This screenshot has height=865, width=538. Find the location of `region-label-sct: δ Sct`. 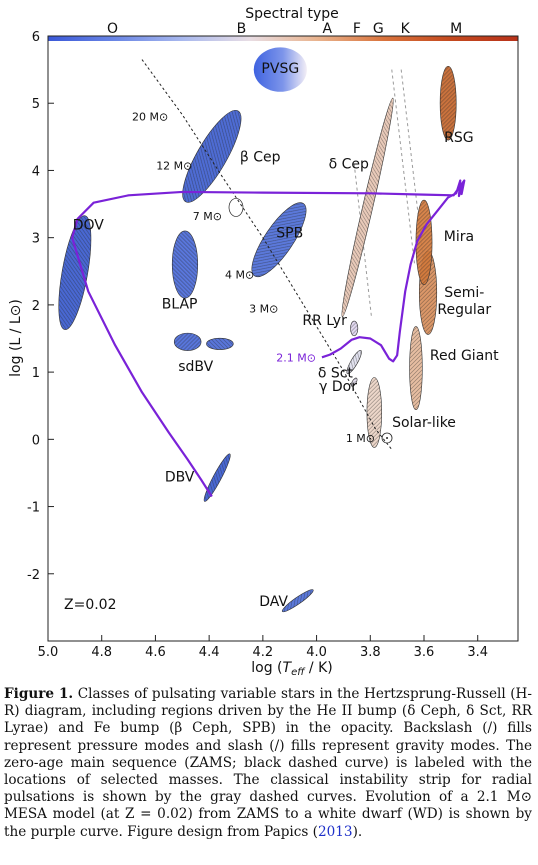

region-label-sct: δ Sct is located at coordinates (336, 373).